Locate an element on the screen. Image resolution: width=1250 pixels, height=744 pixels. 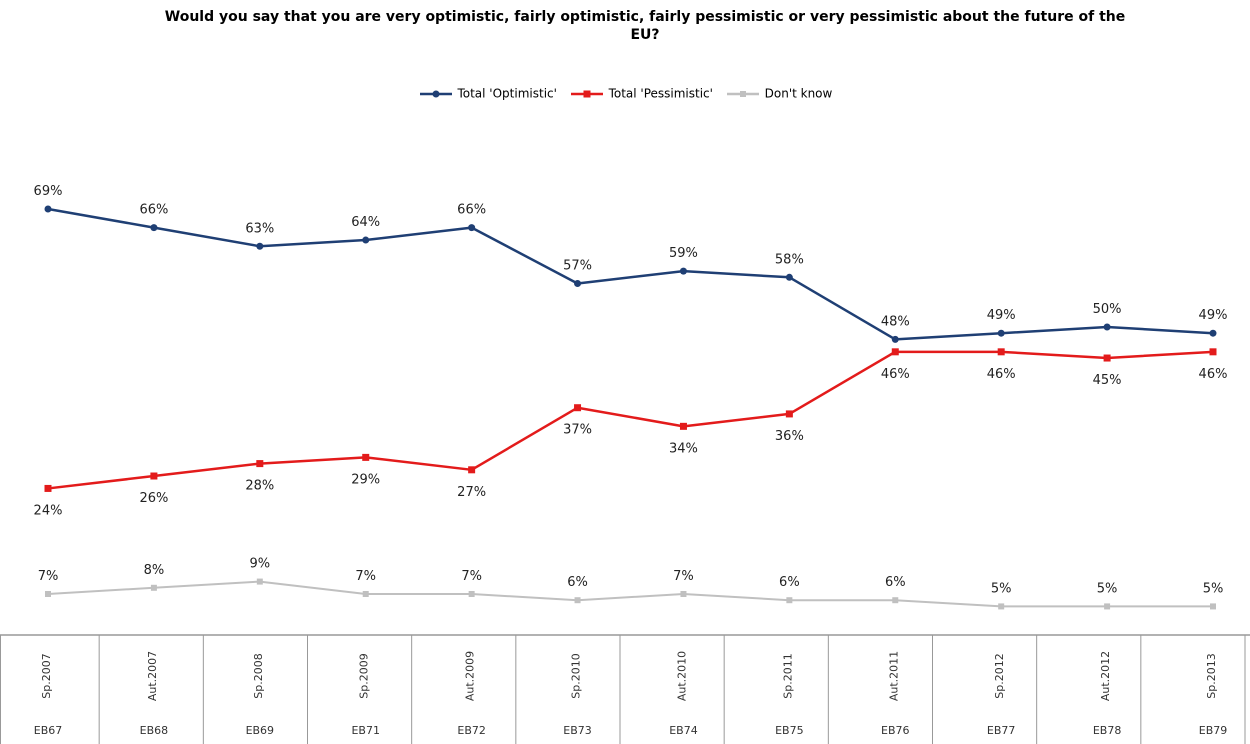
x-survey-label: EB71 is located at coordinates (365, 730).